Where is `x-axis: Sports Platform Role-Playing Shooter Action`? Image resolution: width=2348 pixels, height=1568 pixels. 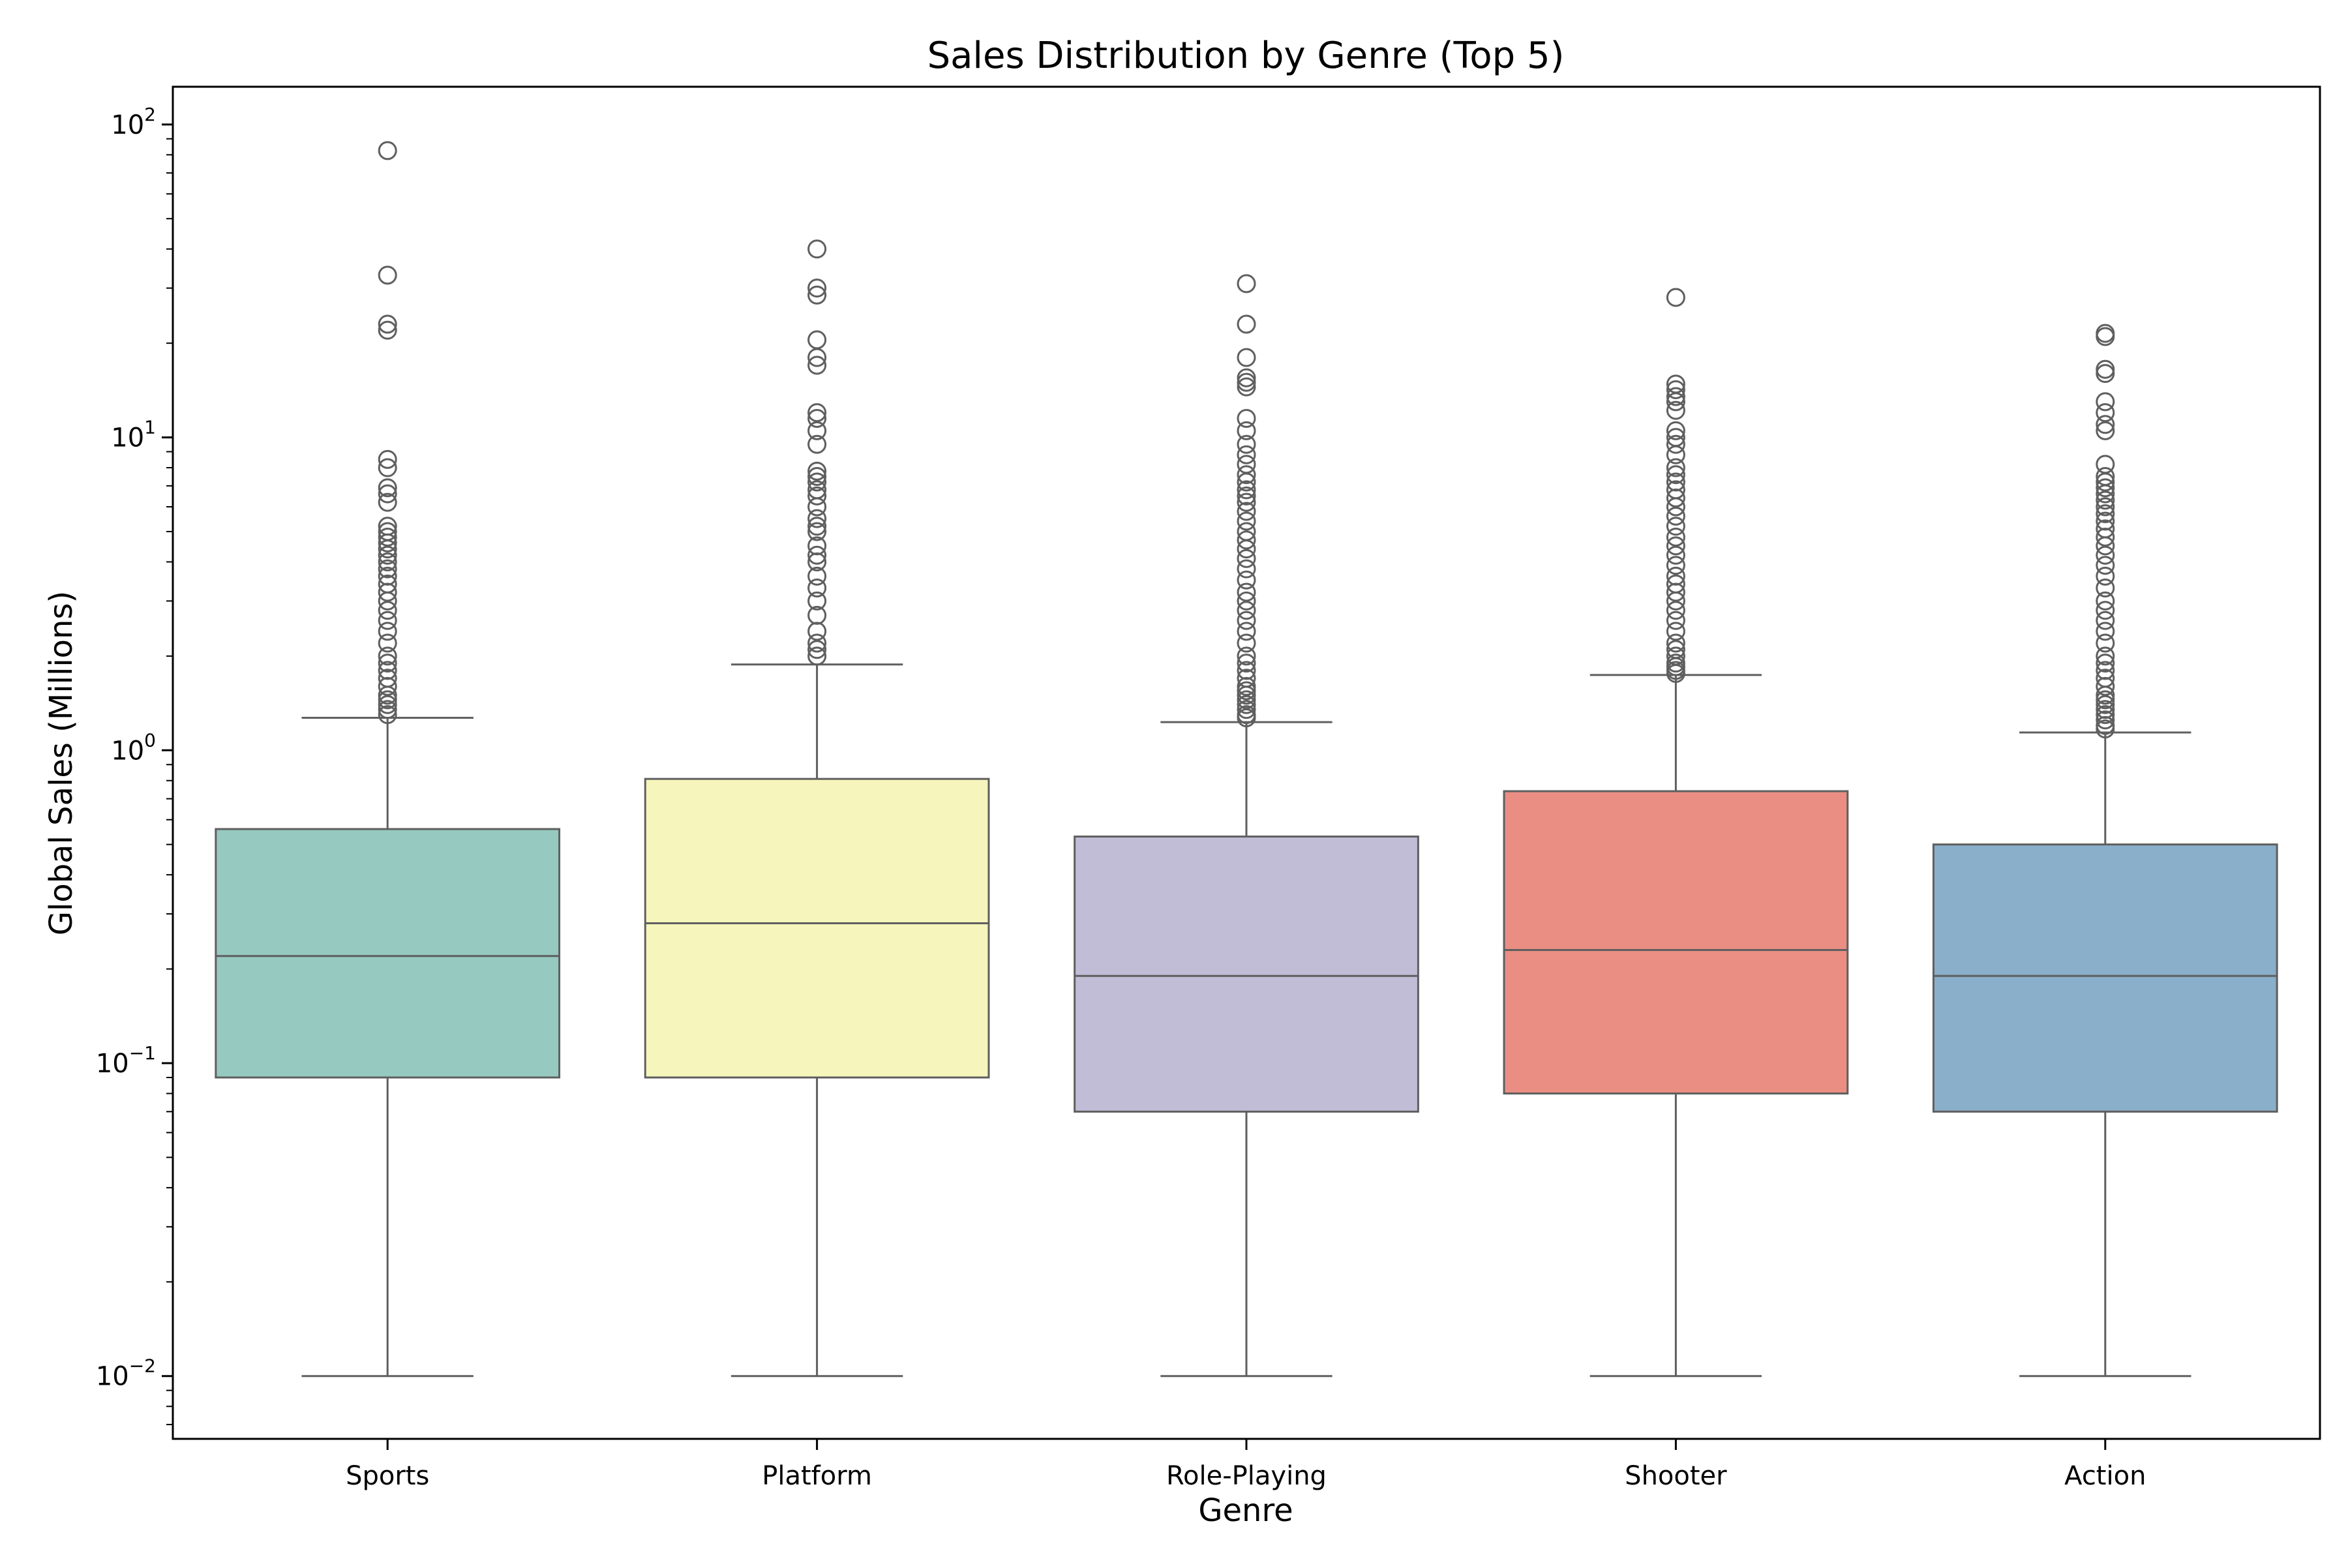
x-axis: Sports Platform Role-Playing Shooter Action is located at coordinates (1246, 1465).